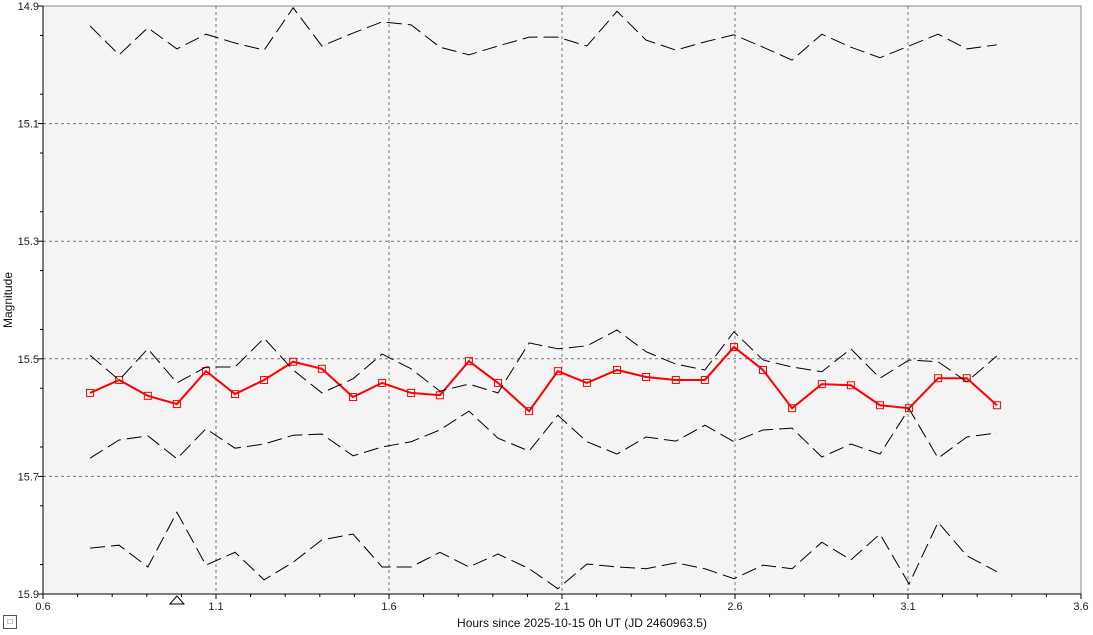 This screenshot has height=635, width=1093. I want to click on y-axis-label: Magnitude, so click(8, 300).